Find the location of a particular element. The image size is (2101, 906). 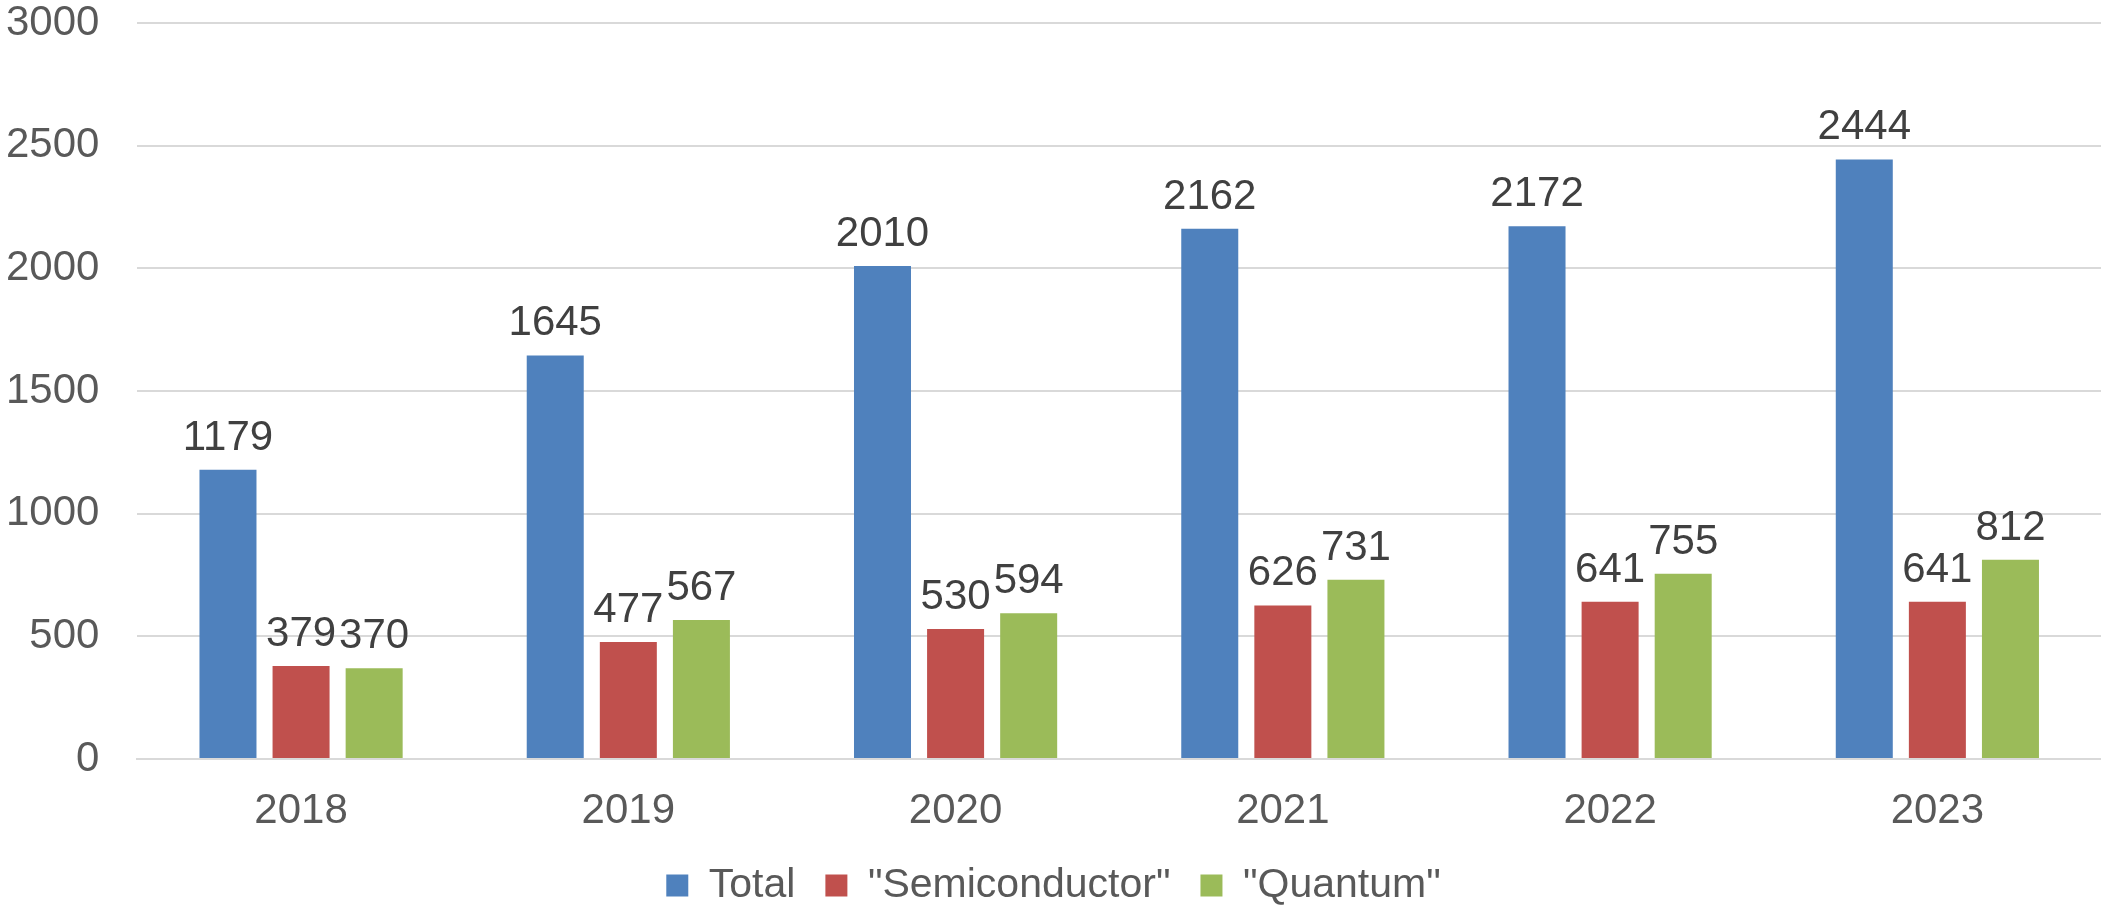

x-tick-label: 2019 is located at coordinates (628, 808).